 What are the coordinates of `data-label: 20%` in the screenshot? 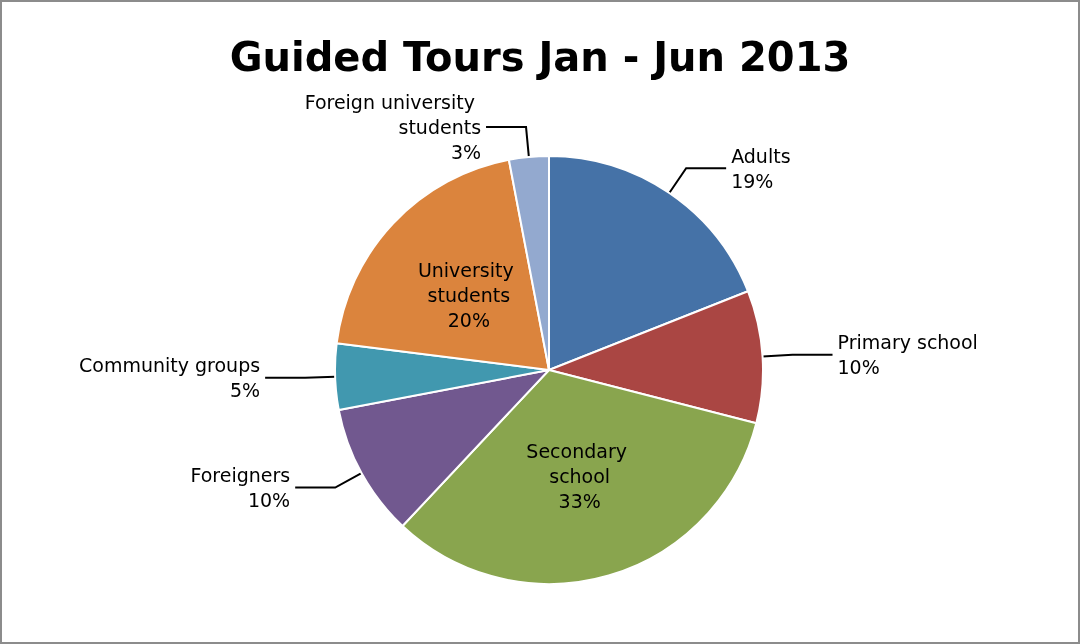 It's located at (468, 319).